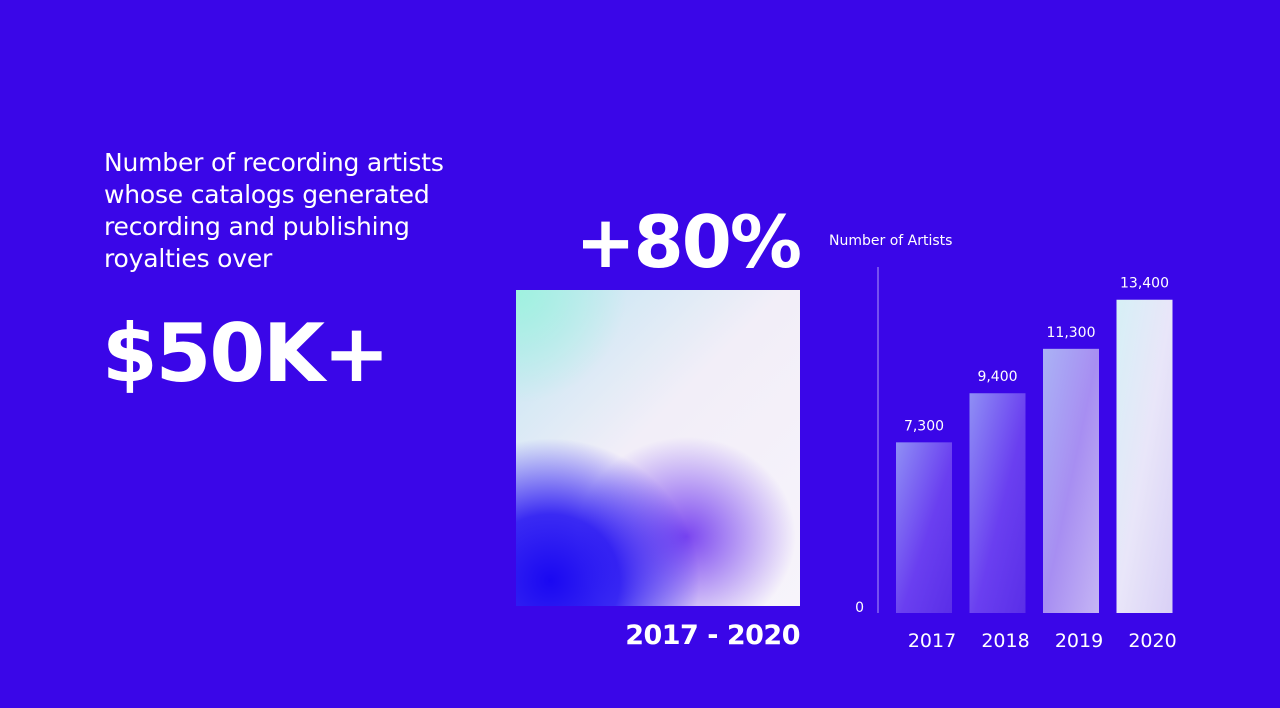 The image size is (1280, 708). Describe the element at coordinates (246, 353) in the screenshot. I see `headline-value: $50K+` at that location.